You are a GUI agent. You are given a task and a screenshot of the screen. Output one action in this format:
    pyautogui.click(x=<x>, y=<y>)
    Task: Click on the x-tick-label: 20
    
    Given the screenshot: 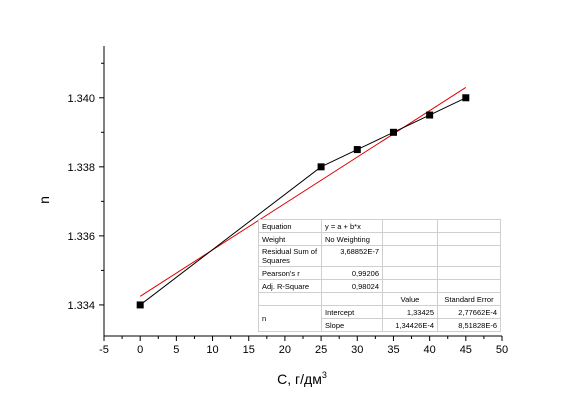 What is the action you would take?
    pyautogui.click(x=285, y=350)
    